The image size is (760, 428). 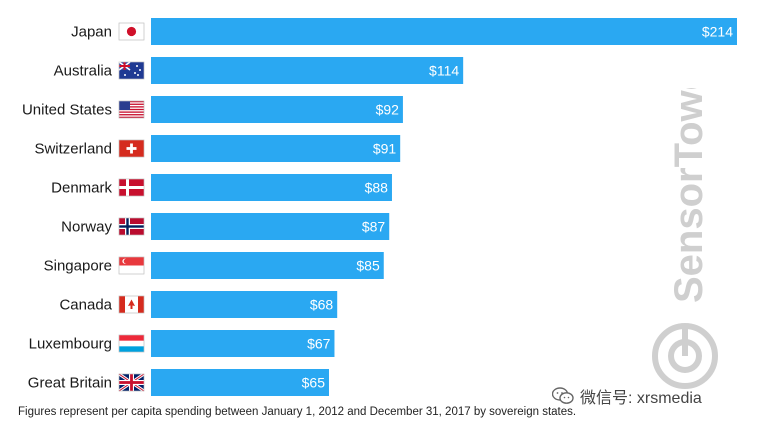 I want to click on row-united-states: United States $92, so click(x=212, y=109).